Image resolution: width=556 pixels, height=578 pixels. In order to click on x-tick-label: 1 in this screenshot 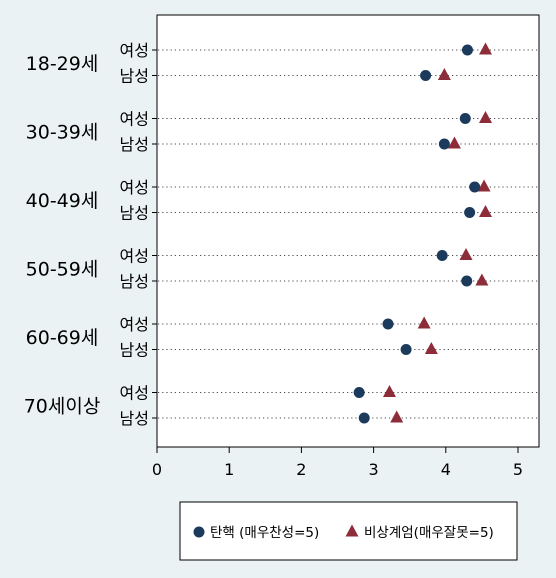, I will do `click(229, 469)`.